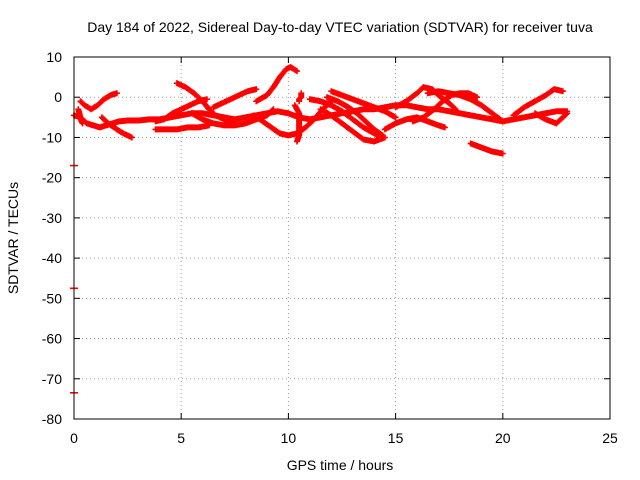  What do you see at coordinates (98, 101) in the screenshot?
I see `series-track-b` at bounding box center [98, 101].